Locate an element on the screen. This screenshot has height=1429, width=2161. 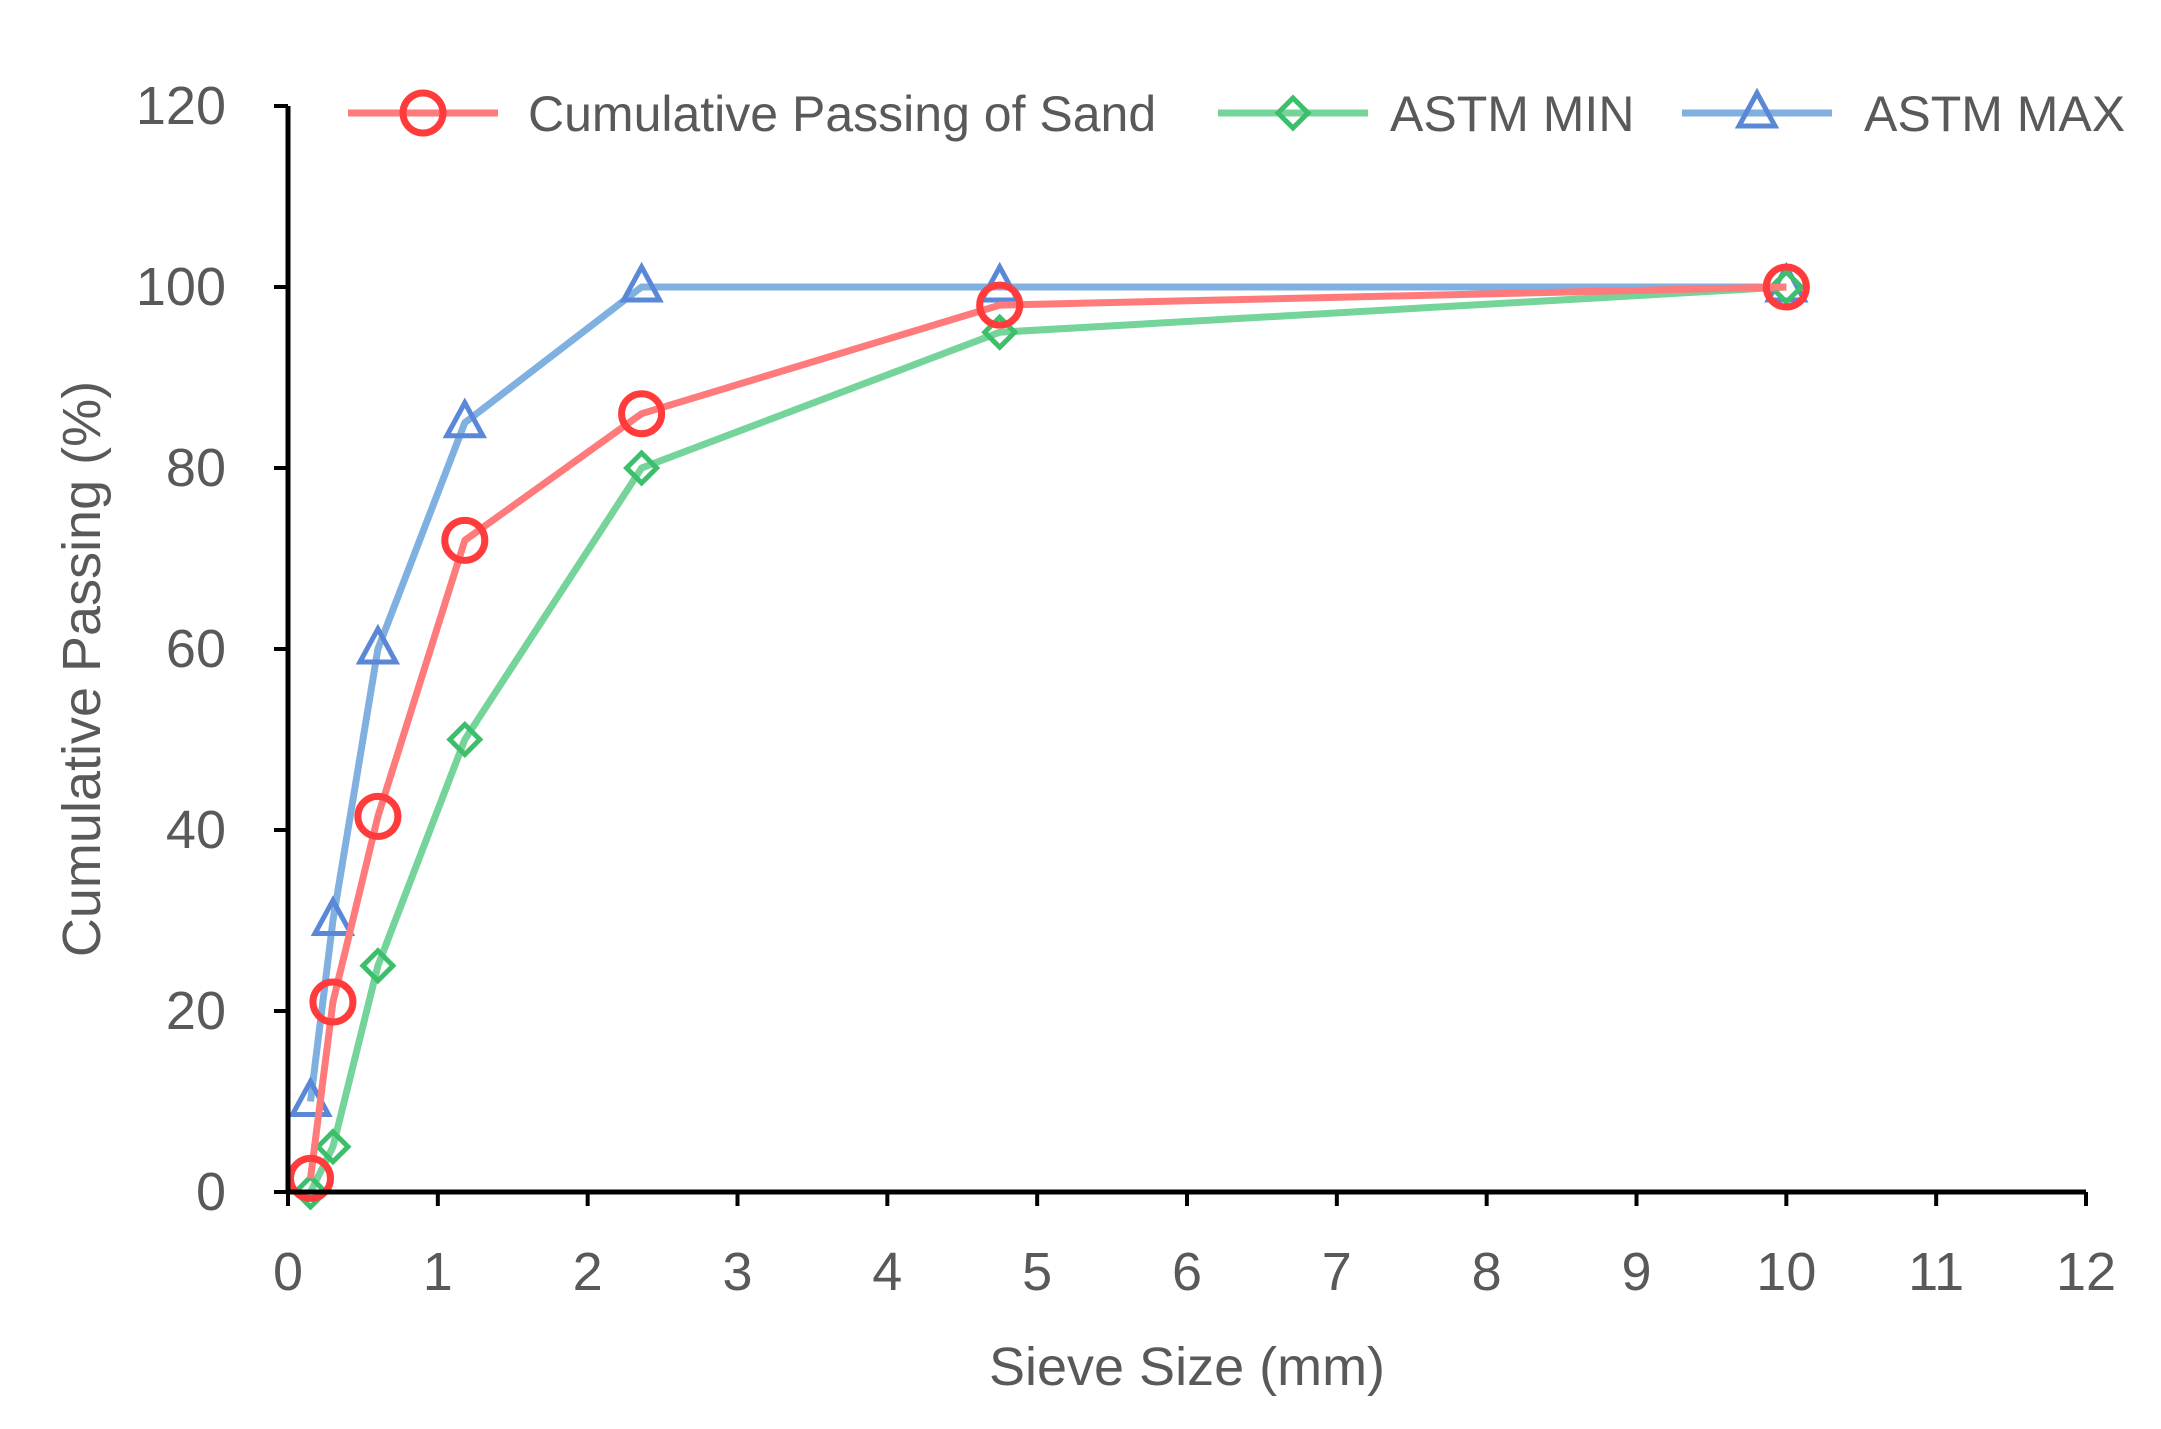
x-tick-label: 4 is located at coordinates (887, 1272).